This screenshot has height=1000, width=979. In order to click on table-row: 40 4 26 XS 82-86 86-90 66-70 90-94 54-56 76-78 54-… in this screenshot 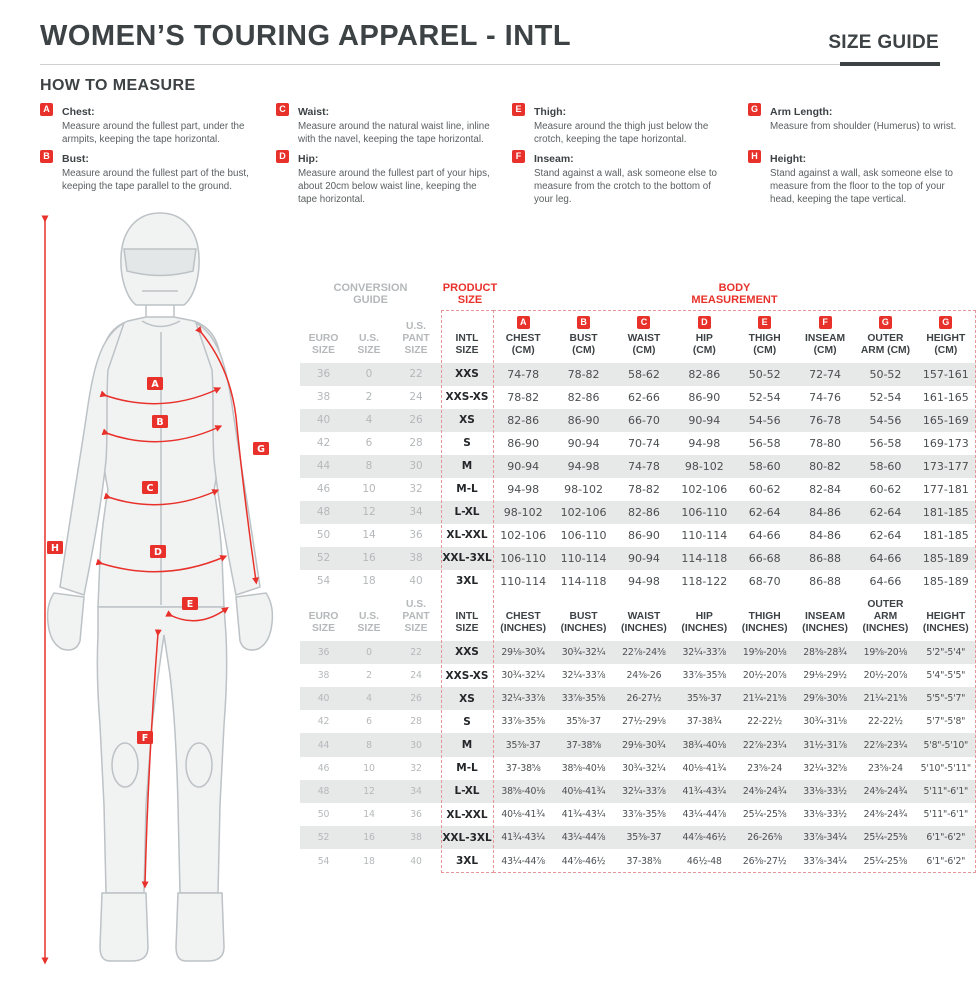, I will do `click(638, 420)`.